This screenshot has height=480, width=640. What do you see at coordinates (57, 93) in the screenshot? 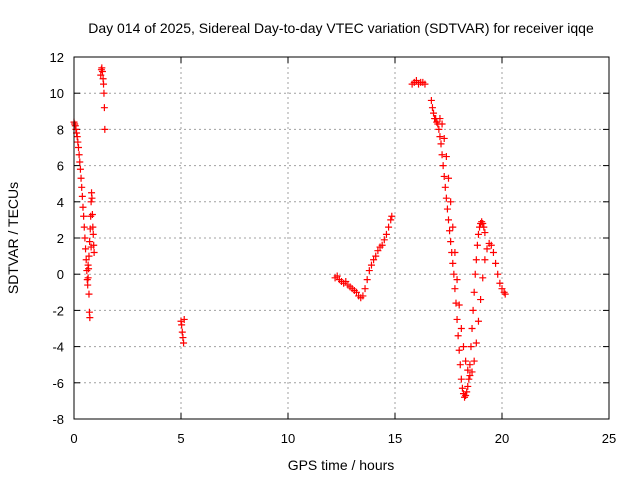
I see `y-tick-label: 10` at bounding box center [57, 93].